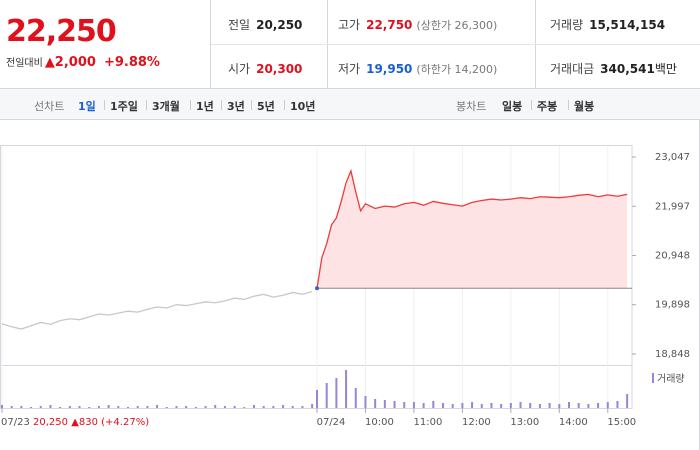 This screenshot has width=700, height=450. Describe the element at coordinates (279, 69) in the screenshot. I see `stat-value: 20,300` at that location.